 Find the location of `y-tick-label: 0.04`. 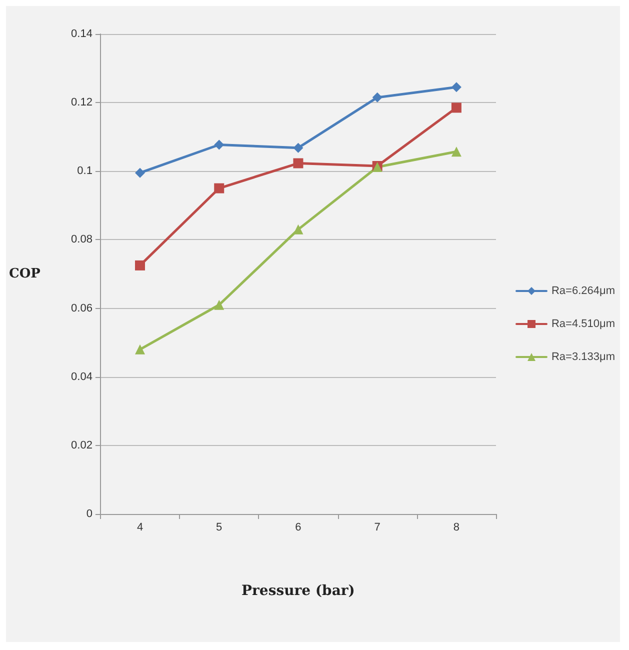

y-tick-label: 0.04 is located at coordinates (81, 376).